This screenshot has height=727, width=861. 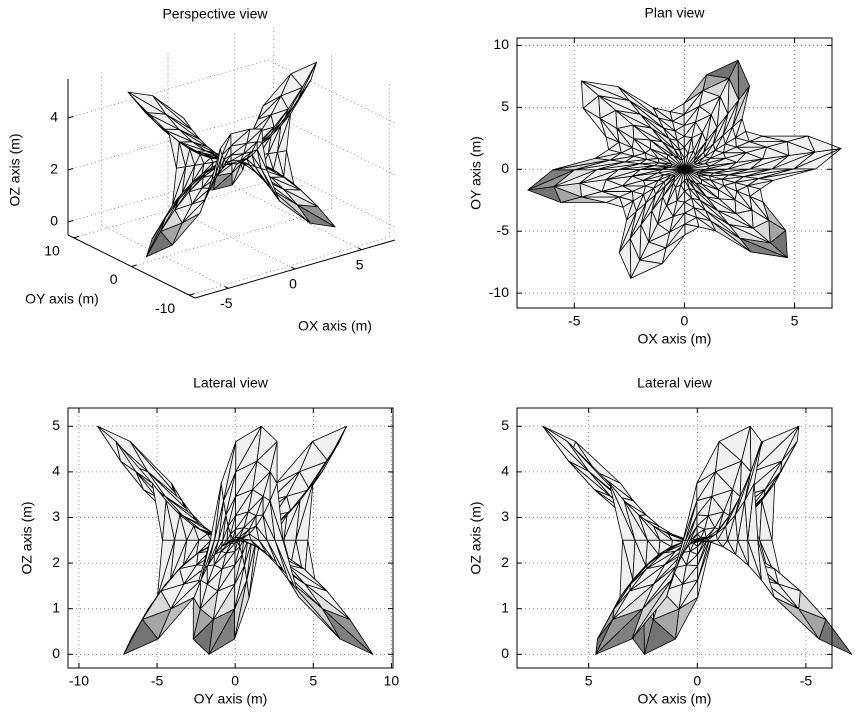 What do you see at coordinates (79, 681) in the screenshot?
I see `x-tick-label: -10` at bounding box center [79, 681].